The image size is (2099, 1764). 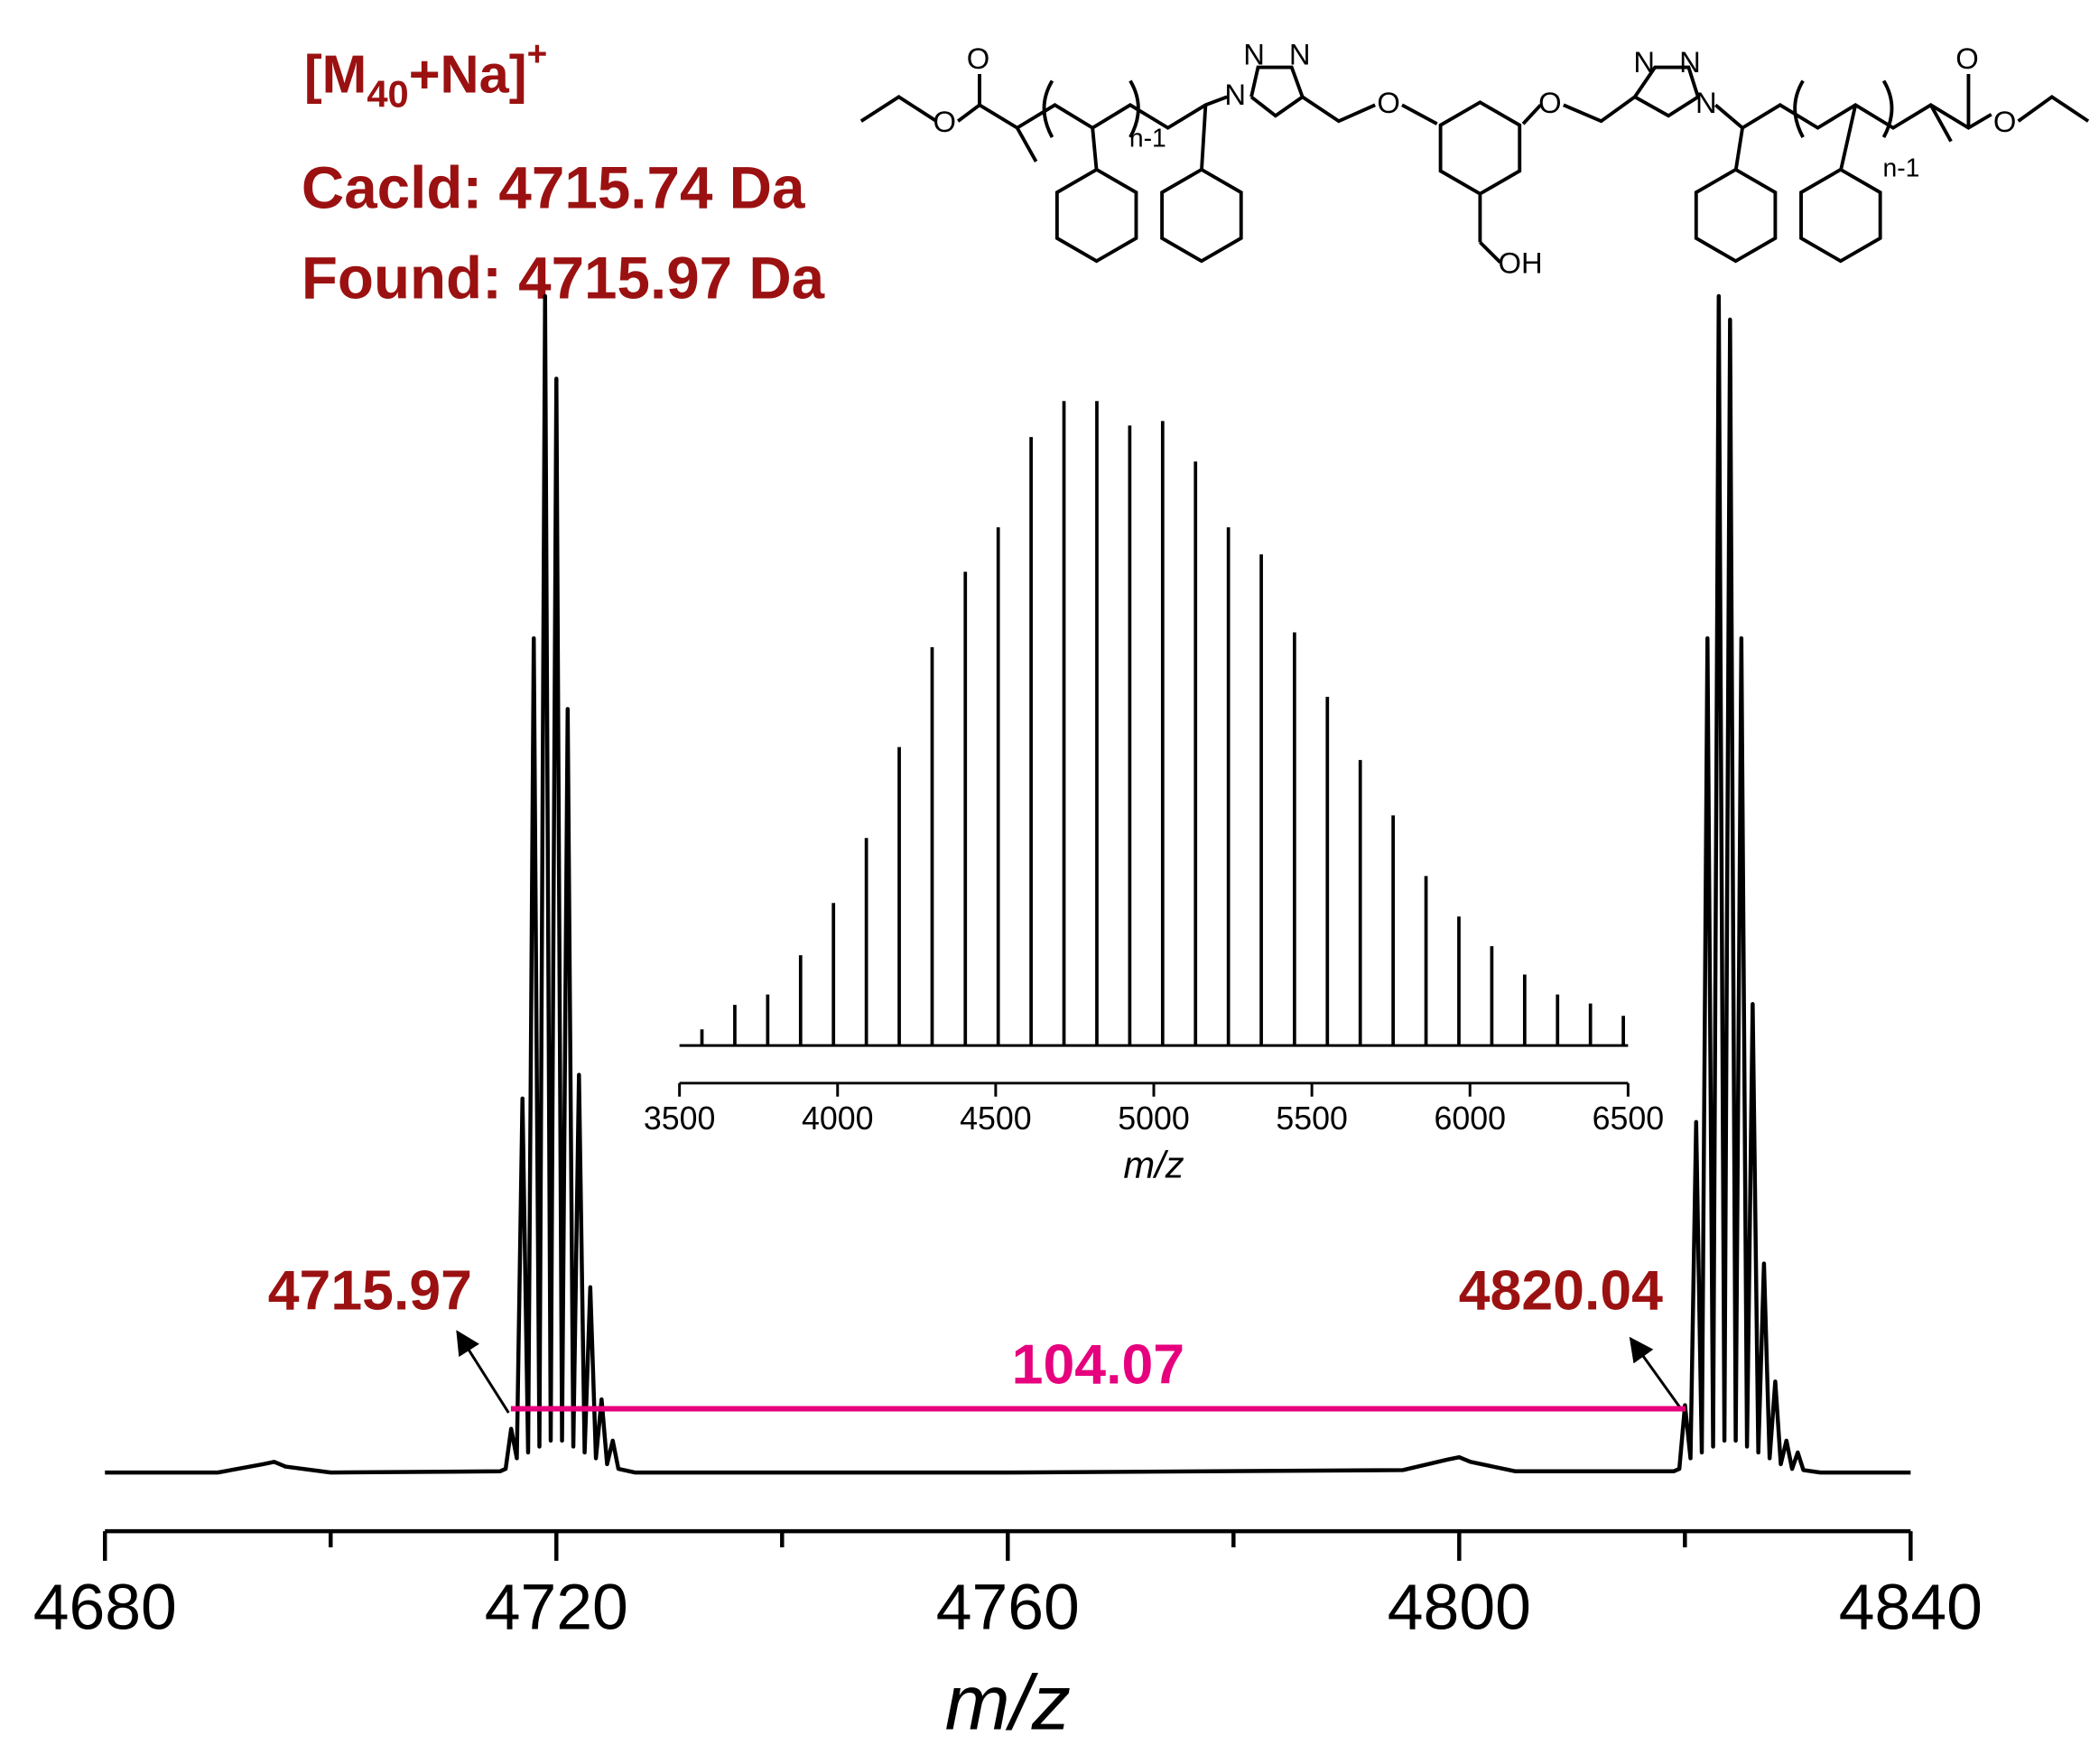 I want to click on x-tick-label: 4000, so click(x=838, y=1118).